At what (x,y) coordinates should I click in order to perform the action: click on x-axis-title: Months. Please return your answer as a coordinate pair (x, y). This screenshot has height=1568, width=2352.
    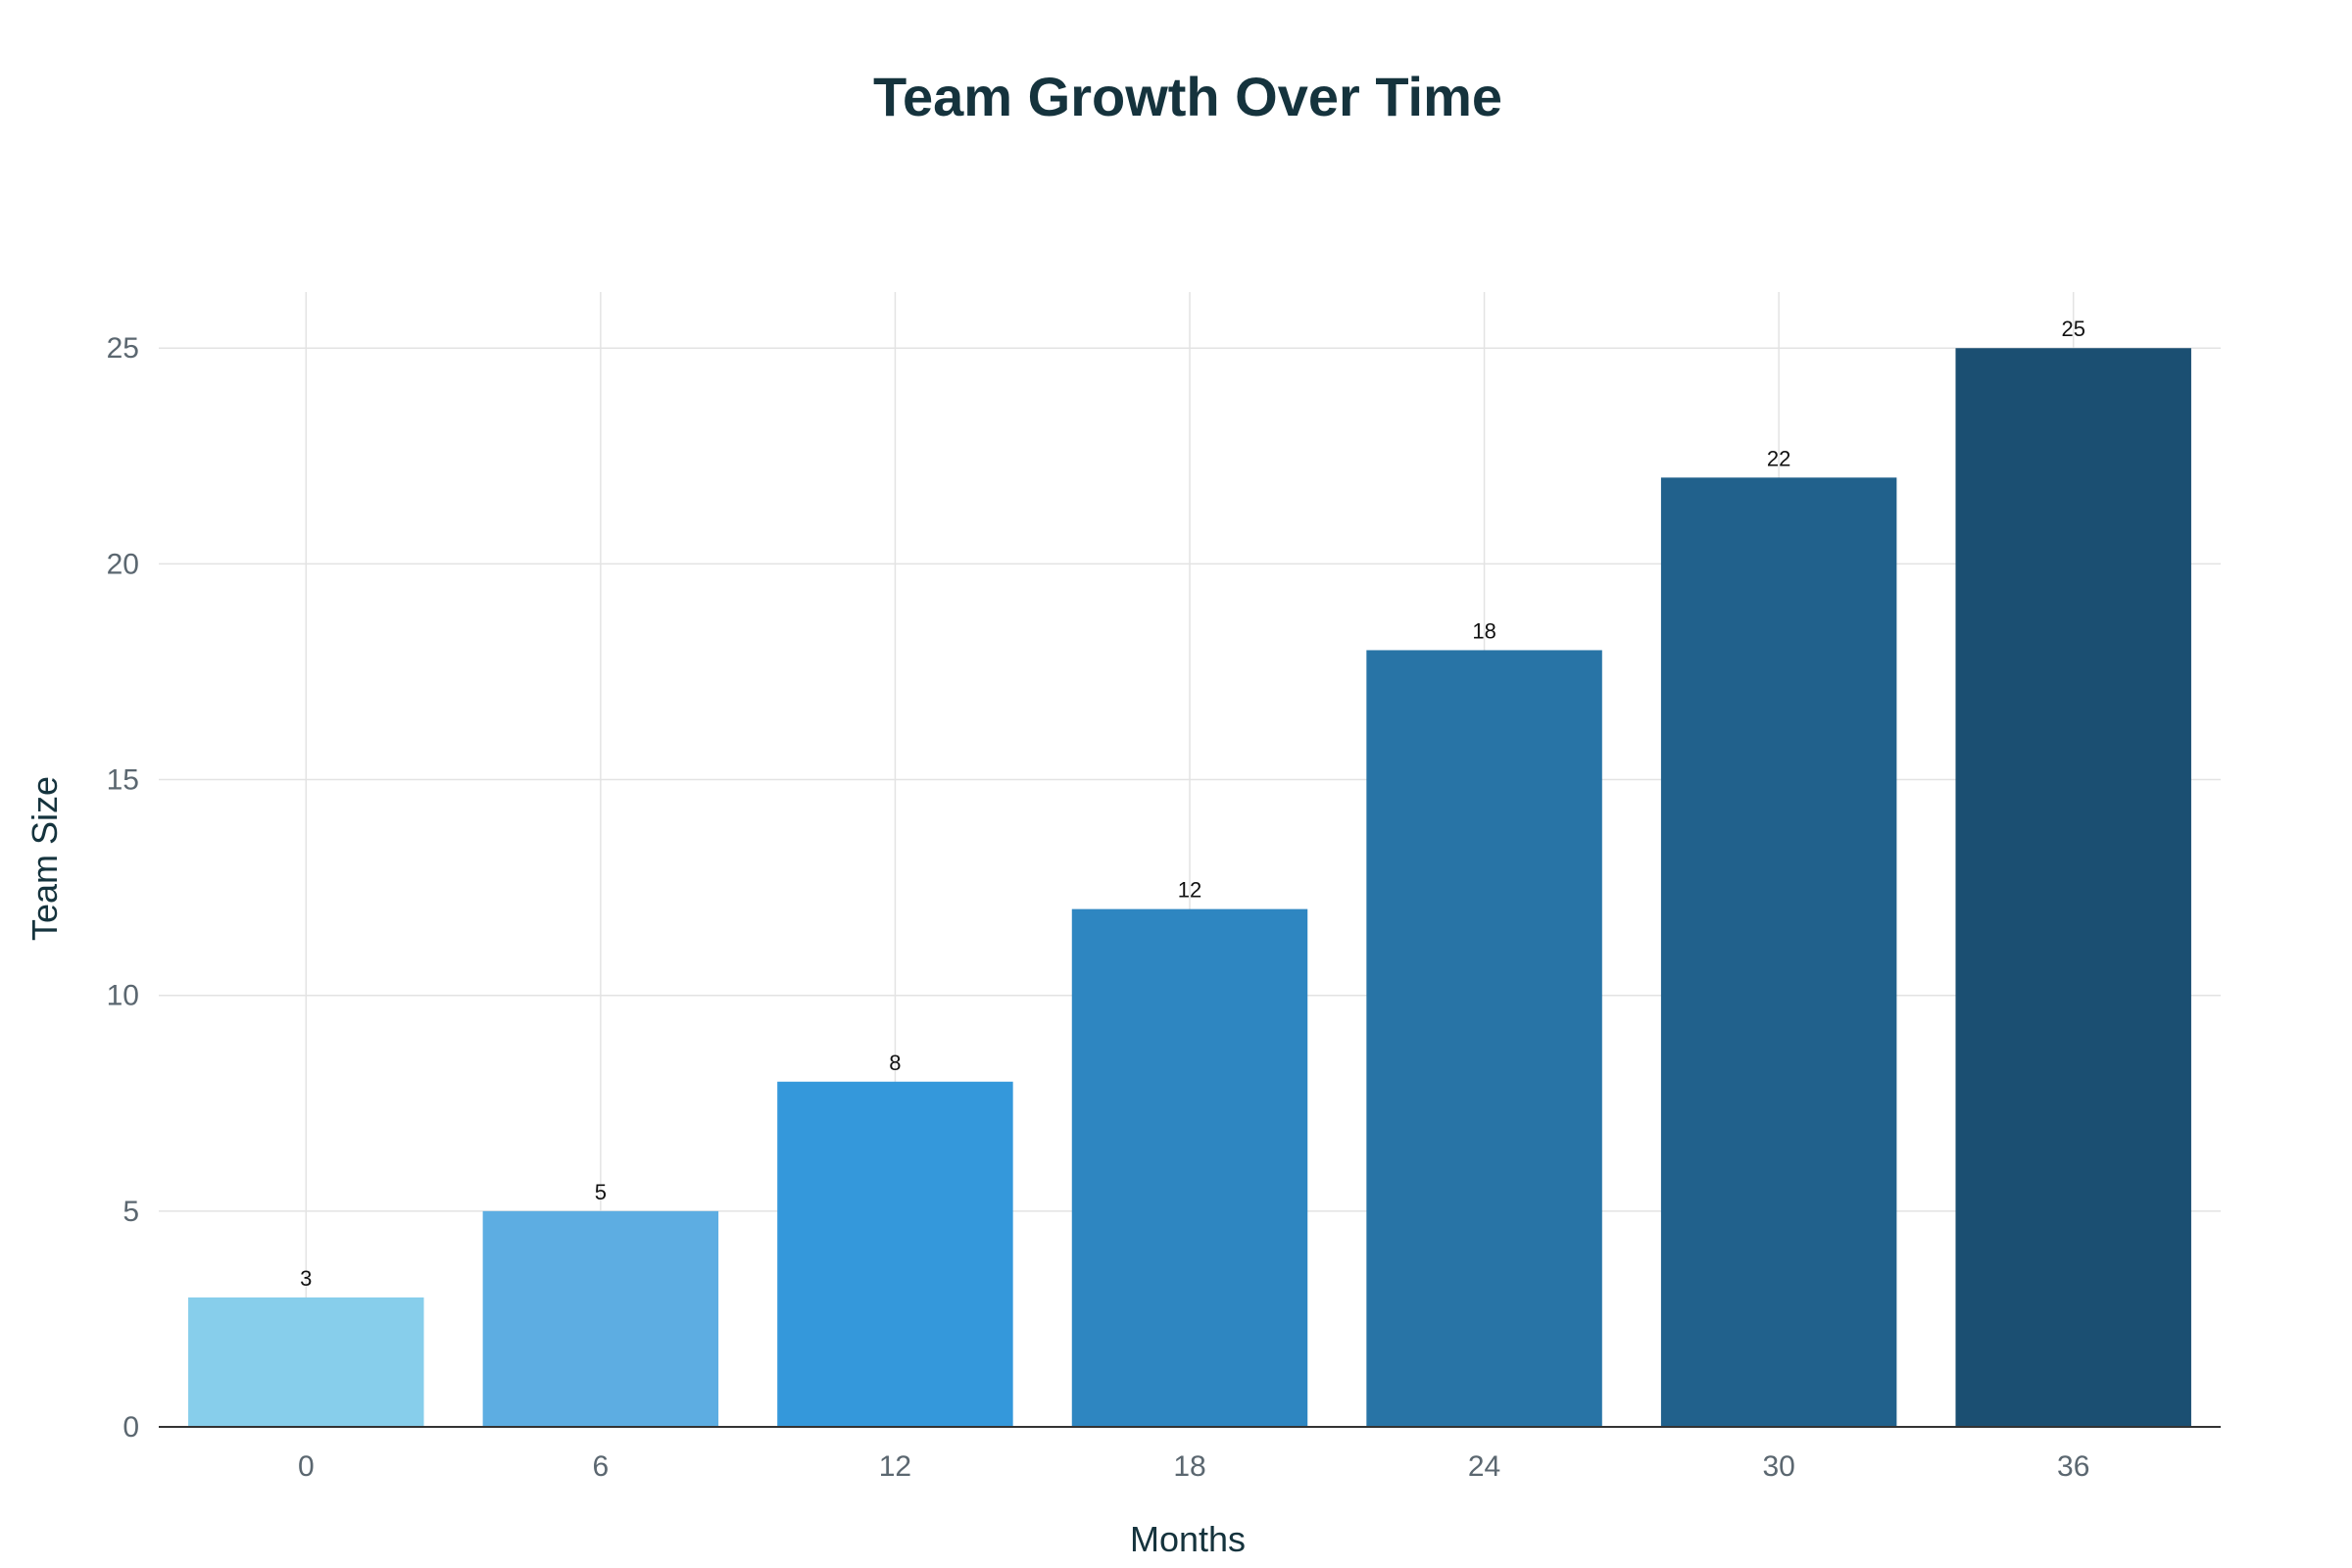
    Looking at the image, I should click on (1188, 1539).